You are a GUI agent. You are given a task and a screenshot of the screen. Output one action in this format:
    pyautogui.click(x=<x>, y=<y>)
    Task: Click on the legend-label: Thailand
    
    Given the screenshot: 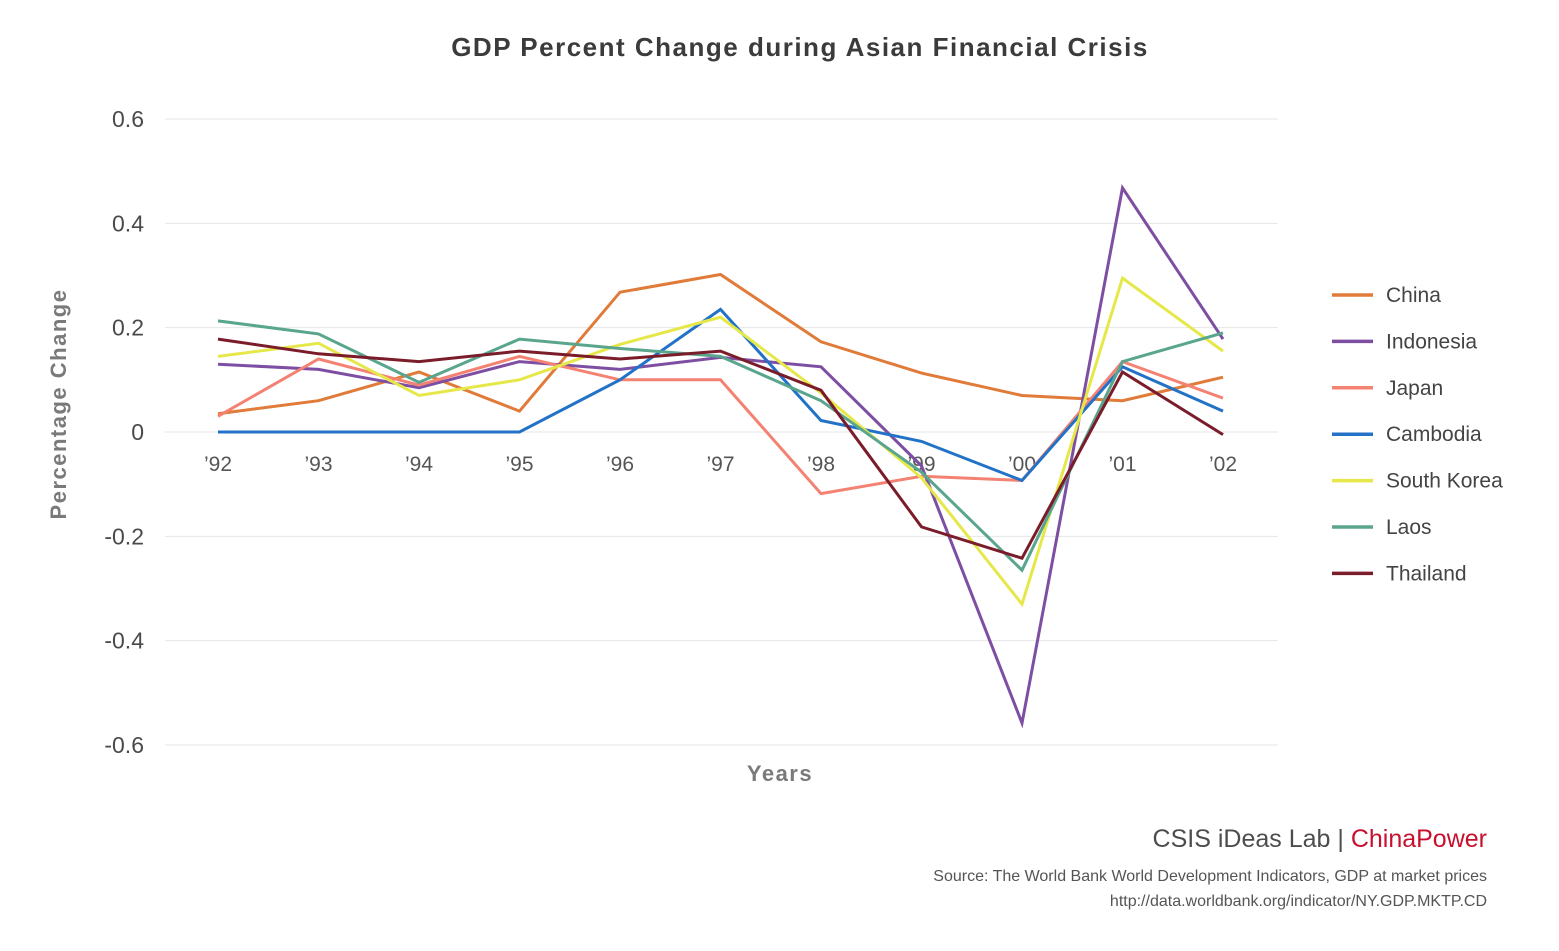 What is the action you would take?
    pyautogui.click(x=1426, y=573)
    